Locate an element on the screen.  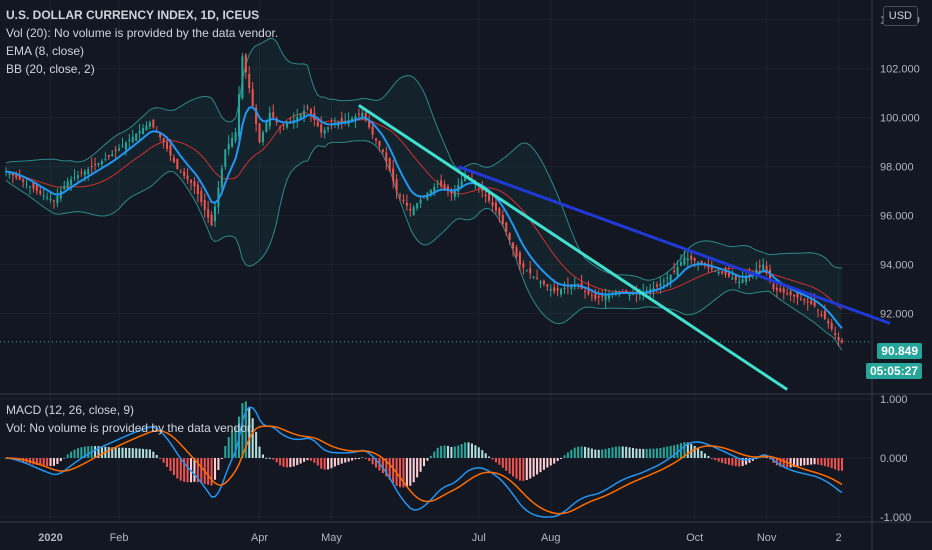
currency-button: USD is located at coordinates (900, 16).